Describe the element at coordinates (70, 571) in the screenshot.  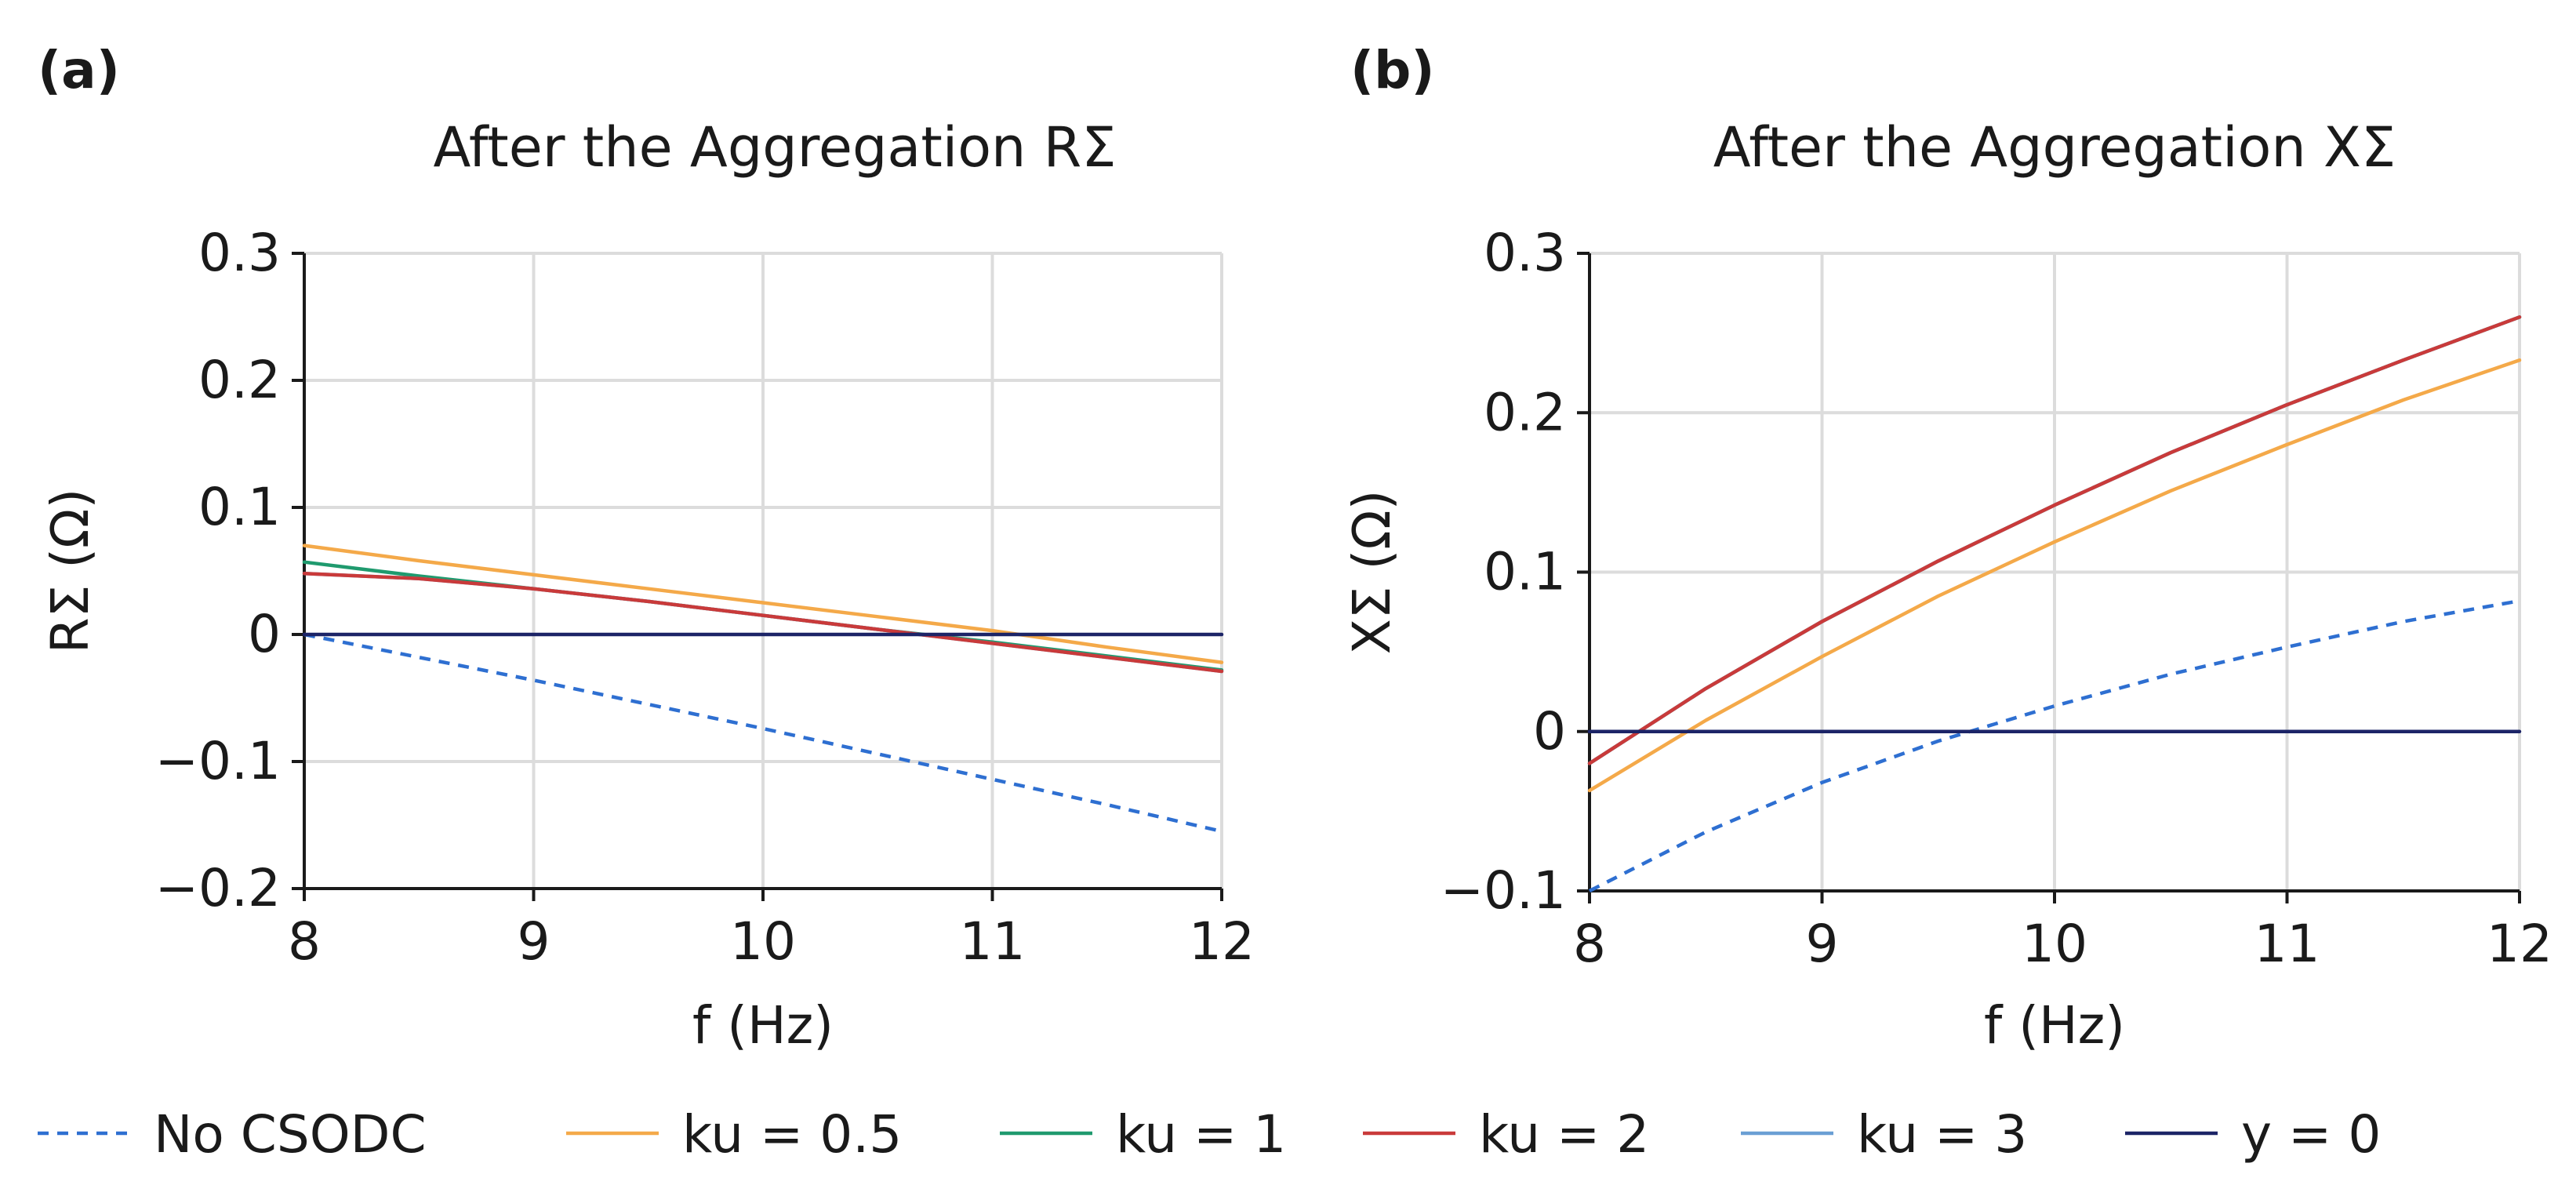
I see `y-axis-label: RΣ (Ω)` at that location.